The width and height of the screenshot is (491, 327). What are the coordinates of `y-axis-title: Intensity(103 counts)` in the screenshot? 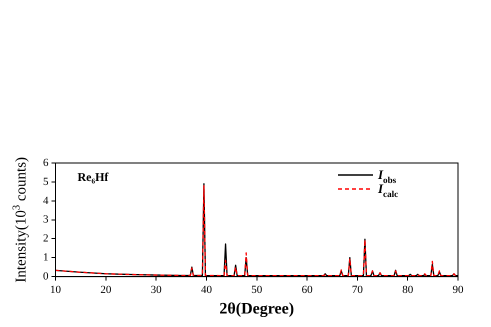 It's located at (21, 219).